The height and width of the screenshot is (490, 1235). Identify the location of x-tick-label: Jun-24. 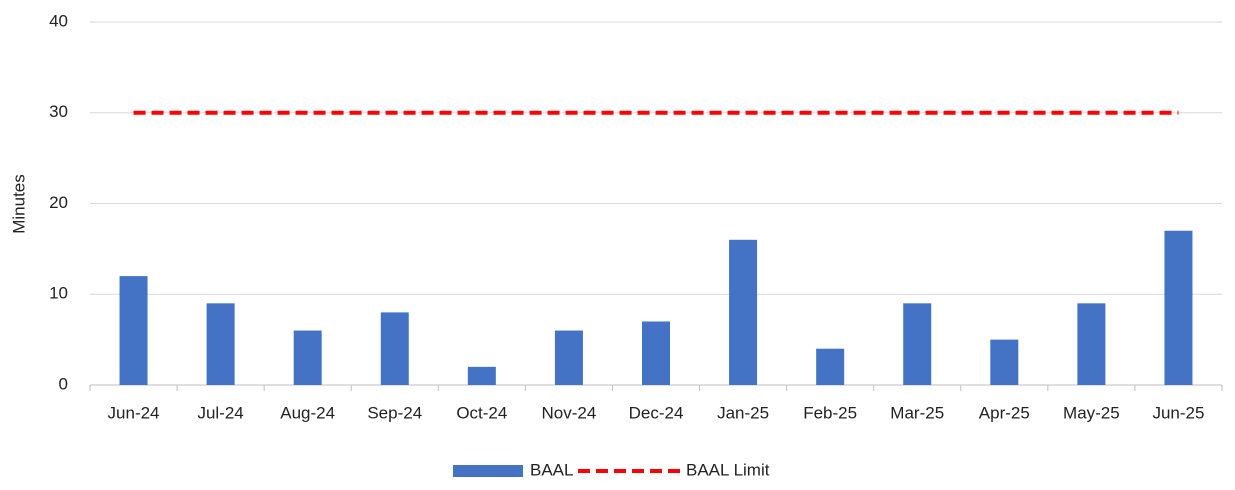
(134, 412).